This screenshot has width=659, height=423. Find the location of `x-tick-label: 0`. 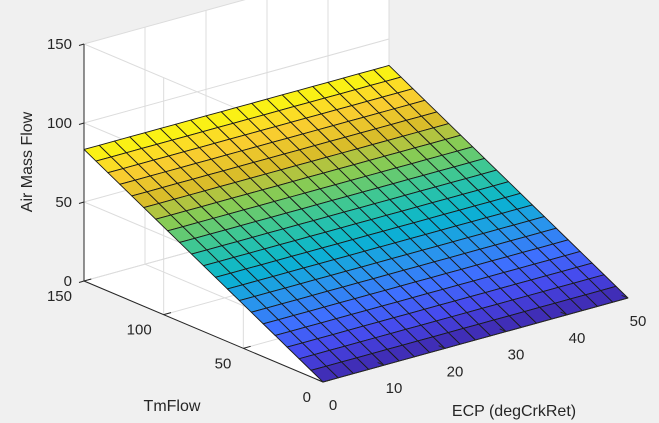

x-tick-label: 0 is located at coordinates (333, 405).